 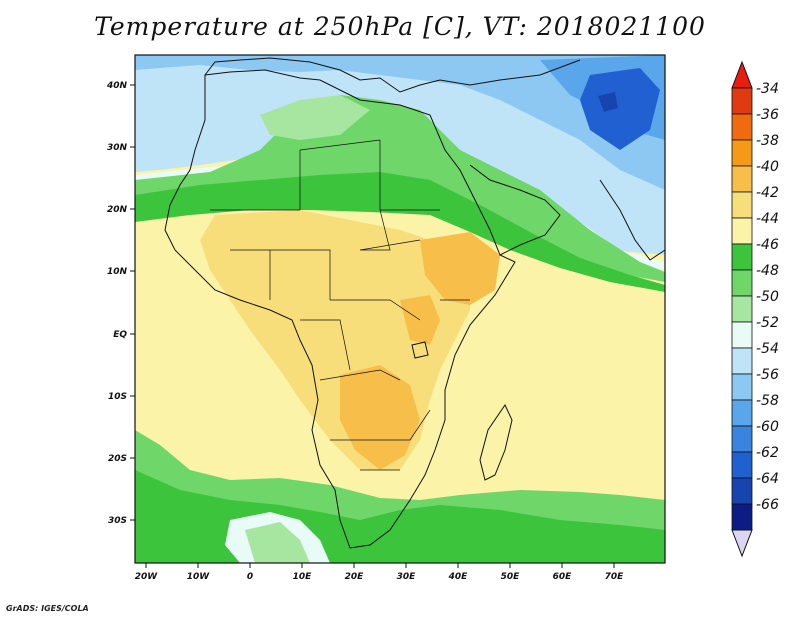 What do you see at coordinates (742, 74) in the screenshot?
I see `colorbar-top-arrow` at bounding box center [742, 74].